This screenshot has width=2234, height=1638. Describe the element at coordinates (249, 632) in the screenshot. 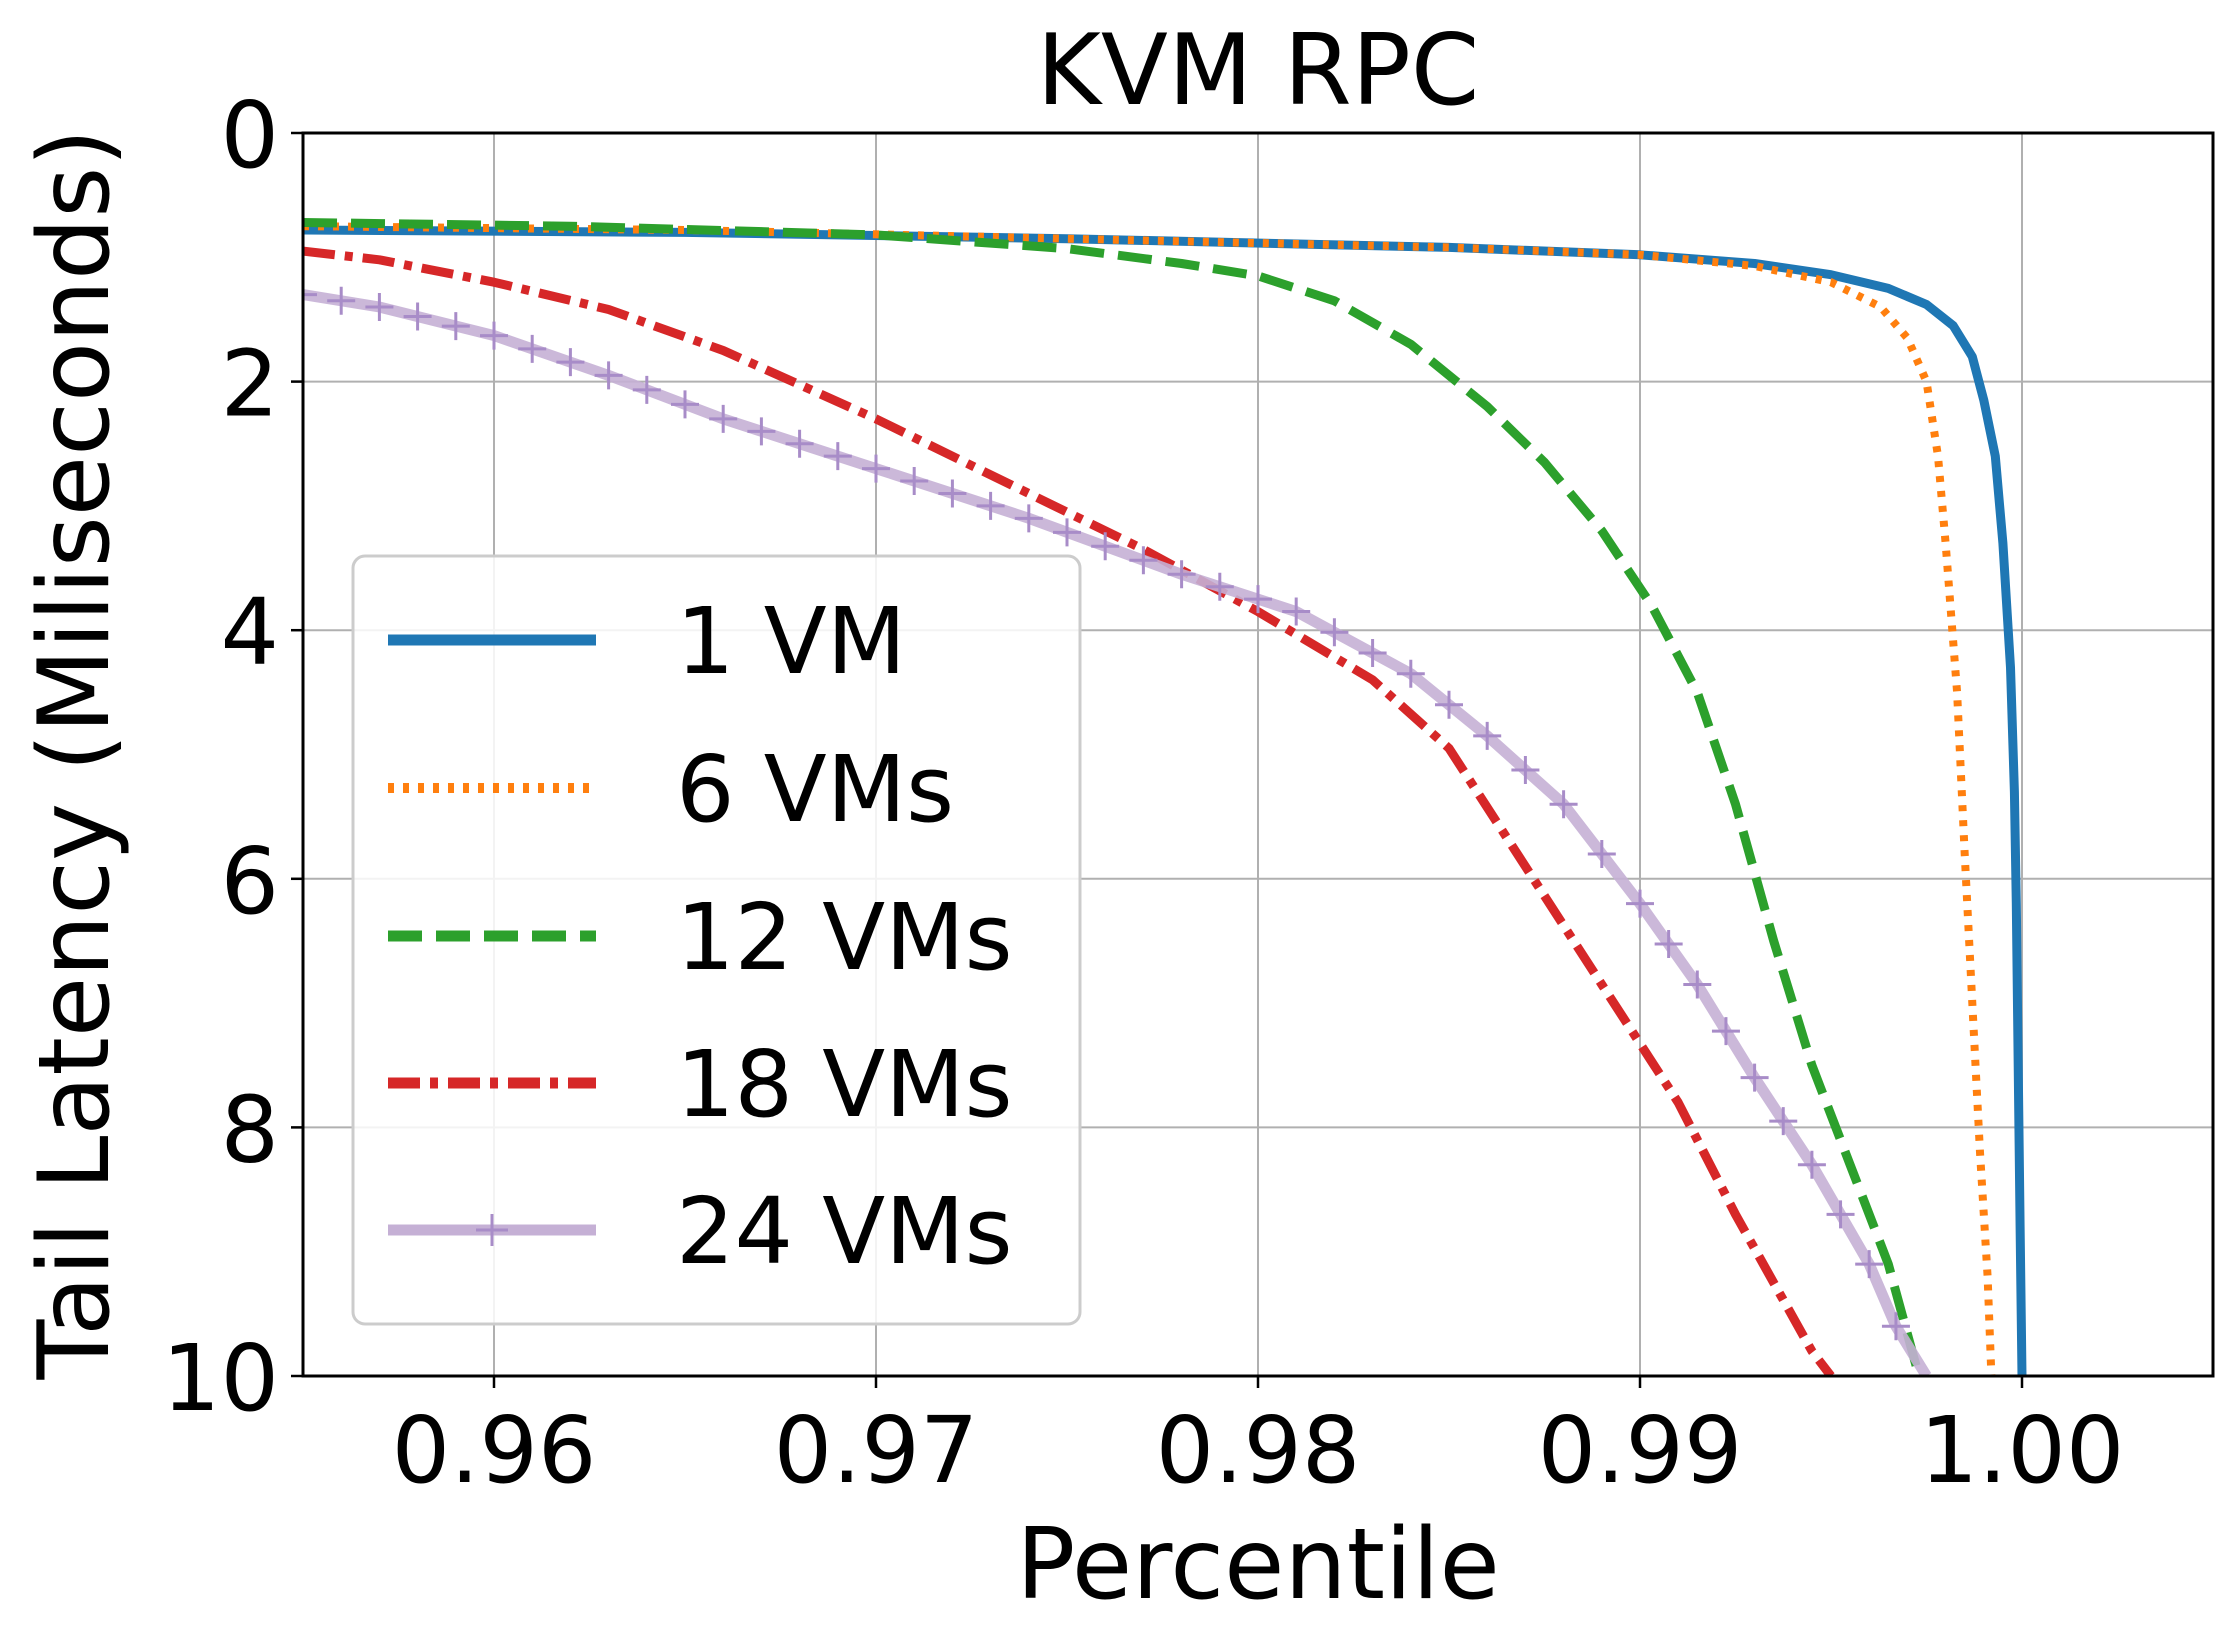

I see `y-tick-label: 4` at that location.